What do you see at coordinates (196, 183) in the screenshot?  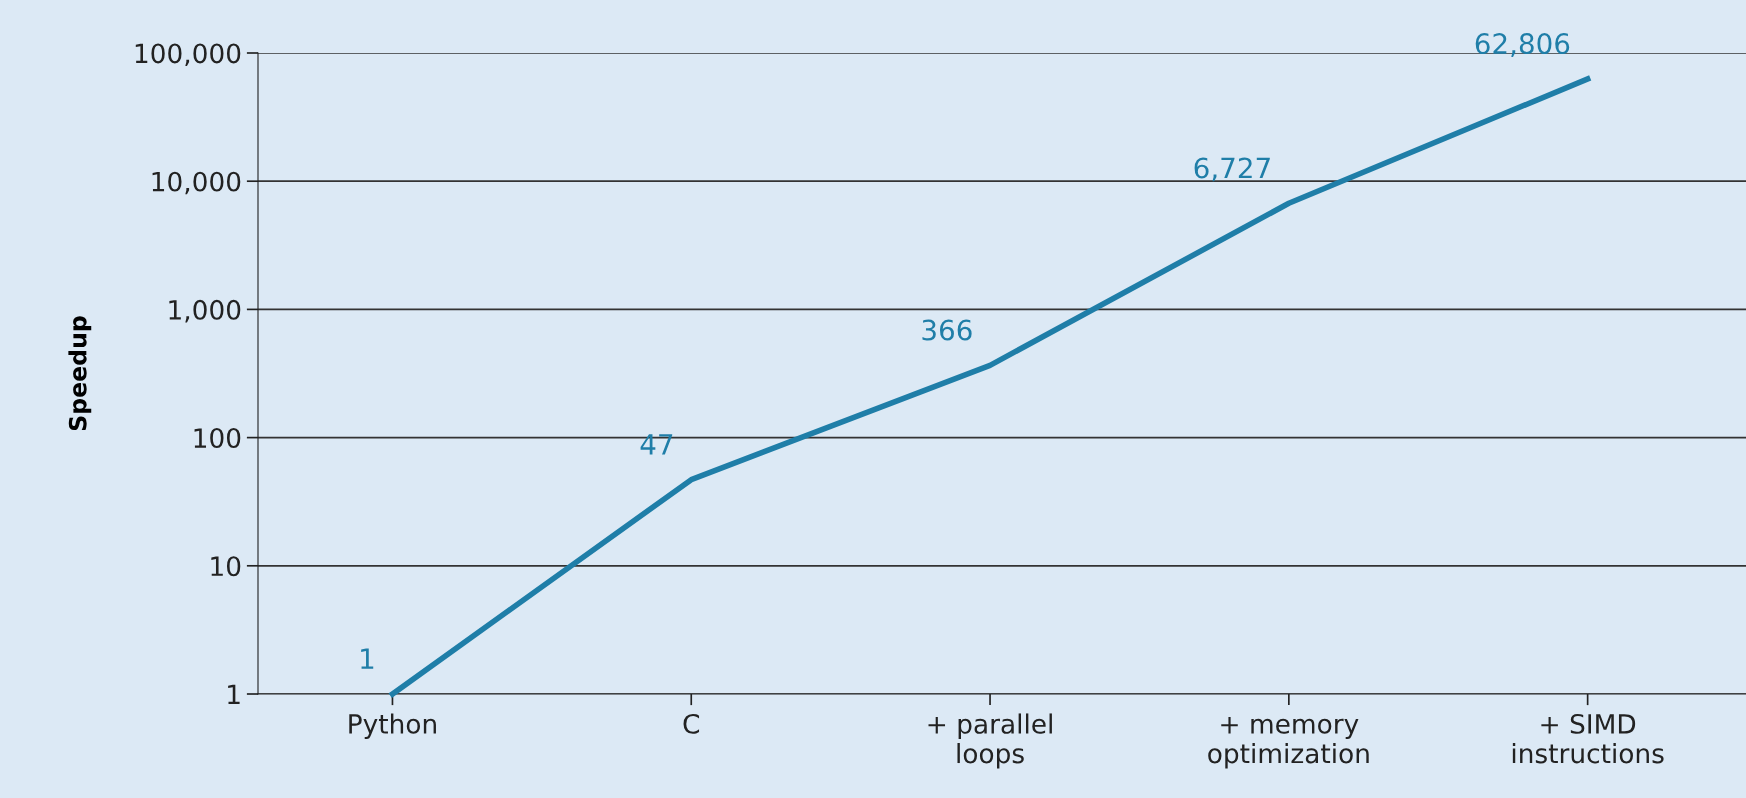 I see `y-tick-label: 10,000` at bounding box center [196, 183].